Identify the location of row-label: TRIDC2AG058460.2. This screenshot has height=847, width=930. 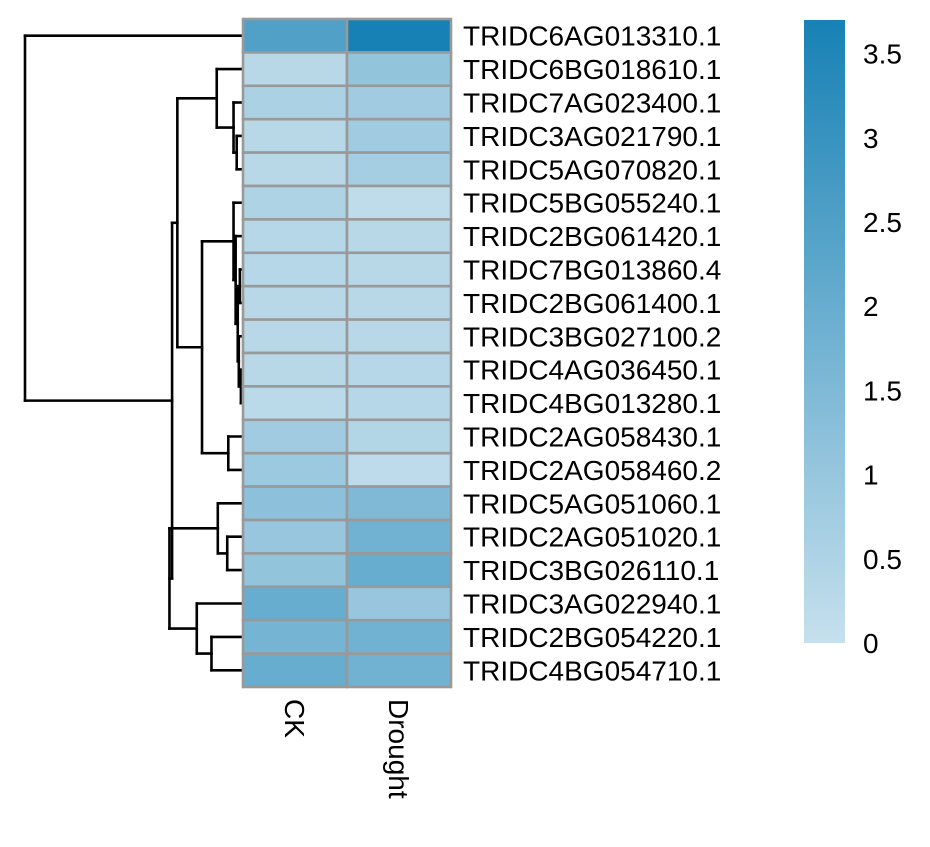
(592, 470).